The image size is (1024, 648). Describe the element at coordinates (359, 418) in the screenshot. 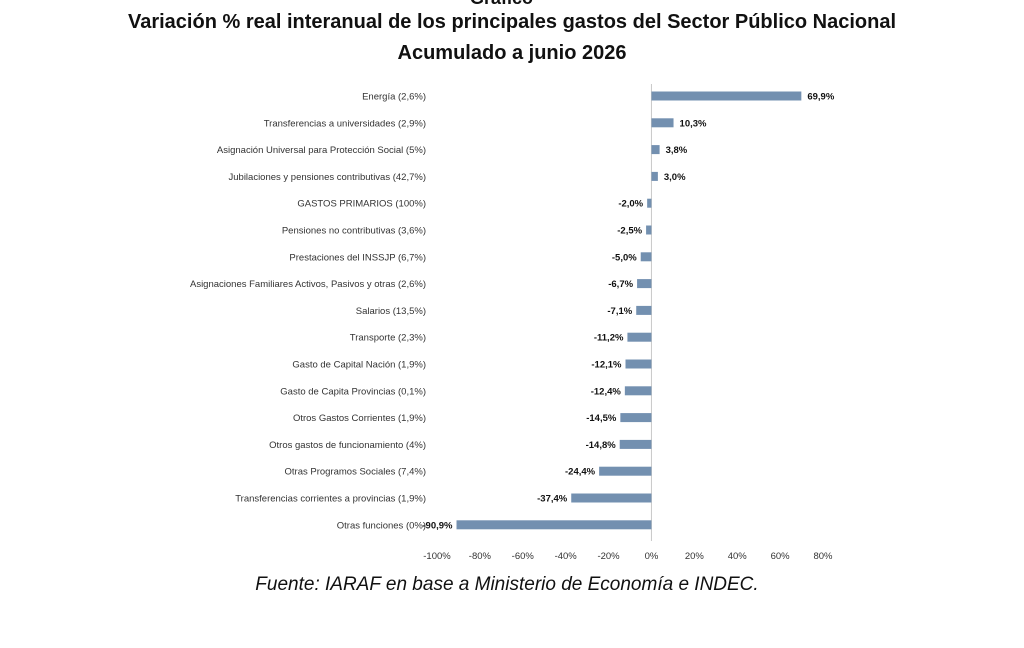

I see `category-label: Otros Gastos Corrientes (1,9%)` at that location.